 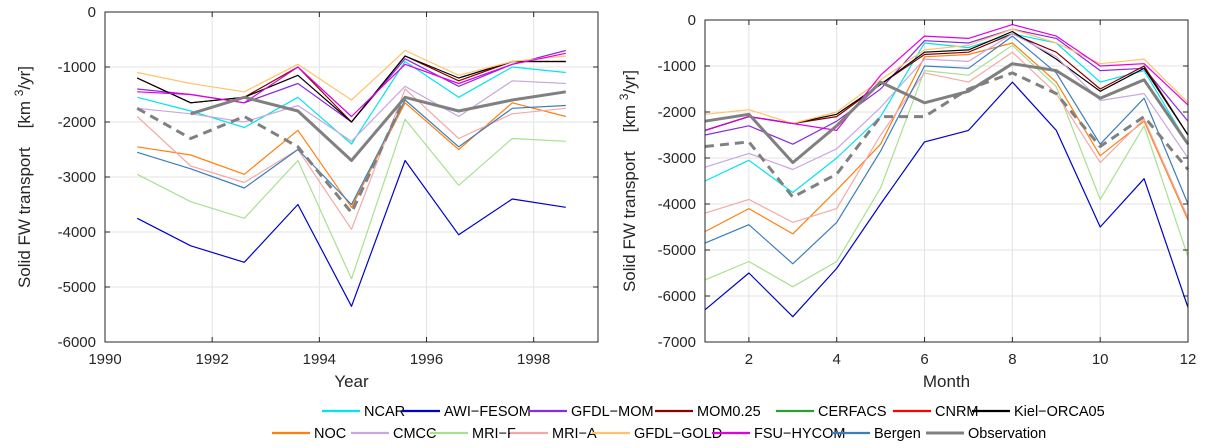 What do you see at coordinates (897, 434) in the screenshot?
I see `legend-label: Bergen` at bounding box center [897, 434].